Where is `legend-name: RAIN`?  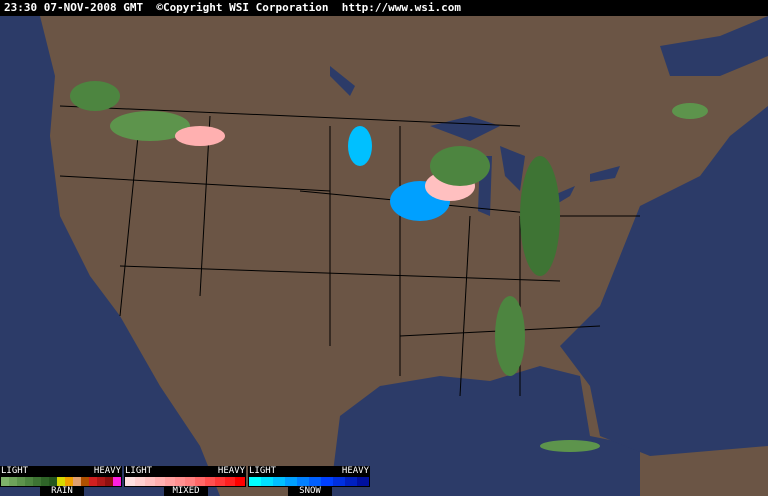
legend-name: RAIN is located at coordinates (62, 491).